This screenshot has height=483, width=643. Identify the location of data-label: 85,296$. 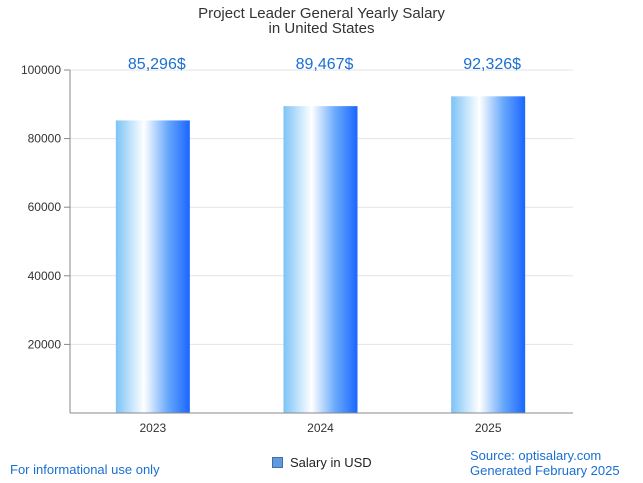
(157, 64).